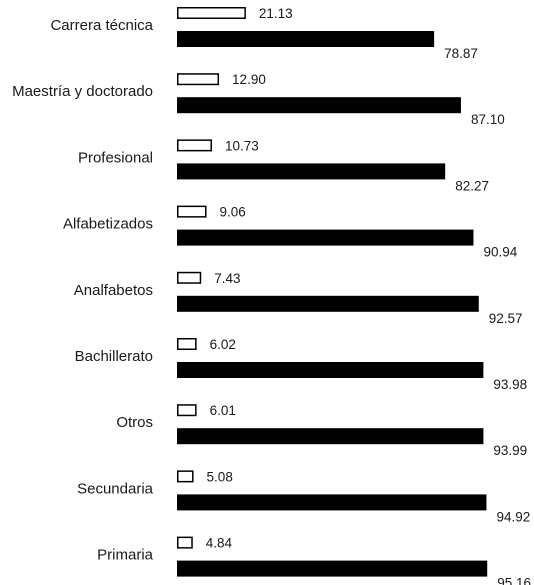 The width and height of the screenshot is (534, 585). What do you see at coordinates (514, 580) in the screenshot?
I see `bar-solid-value-label: 95.16` at bounding box center [514, 580].